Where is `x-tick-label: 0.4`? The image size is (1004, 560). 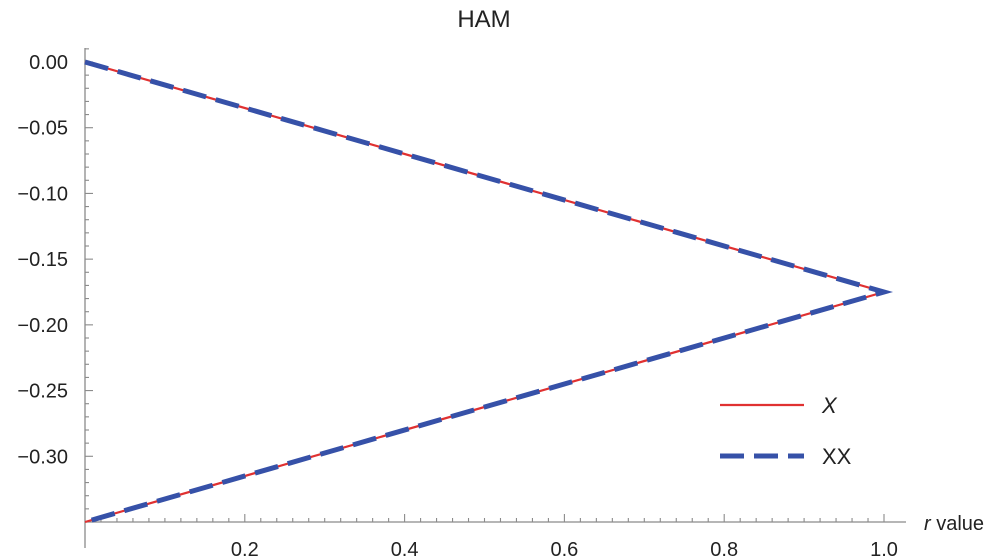 x-tick-label: 0.4 is located at coordinates (405, 549).